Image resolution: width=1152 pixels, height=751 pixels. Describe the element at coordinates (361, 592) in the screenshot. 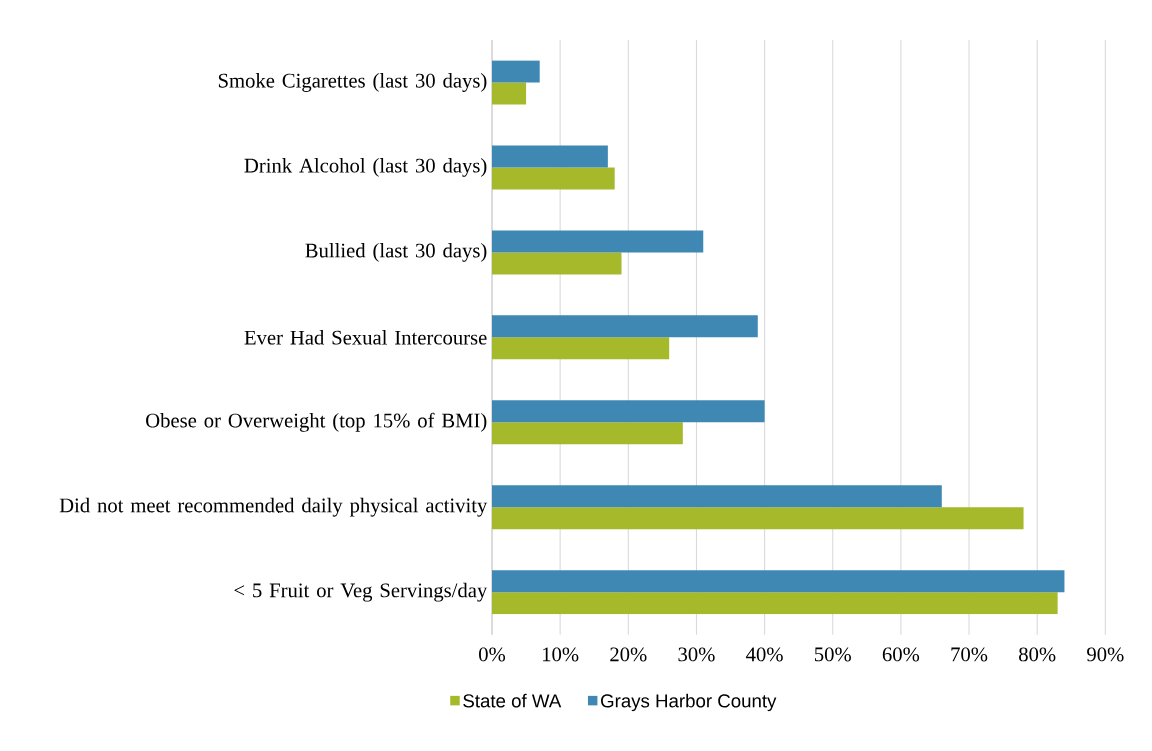

I see `y-tick-label: < 5 Fruit or Veg Servings/day` at that location.